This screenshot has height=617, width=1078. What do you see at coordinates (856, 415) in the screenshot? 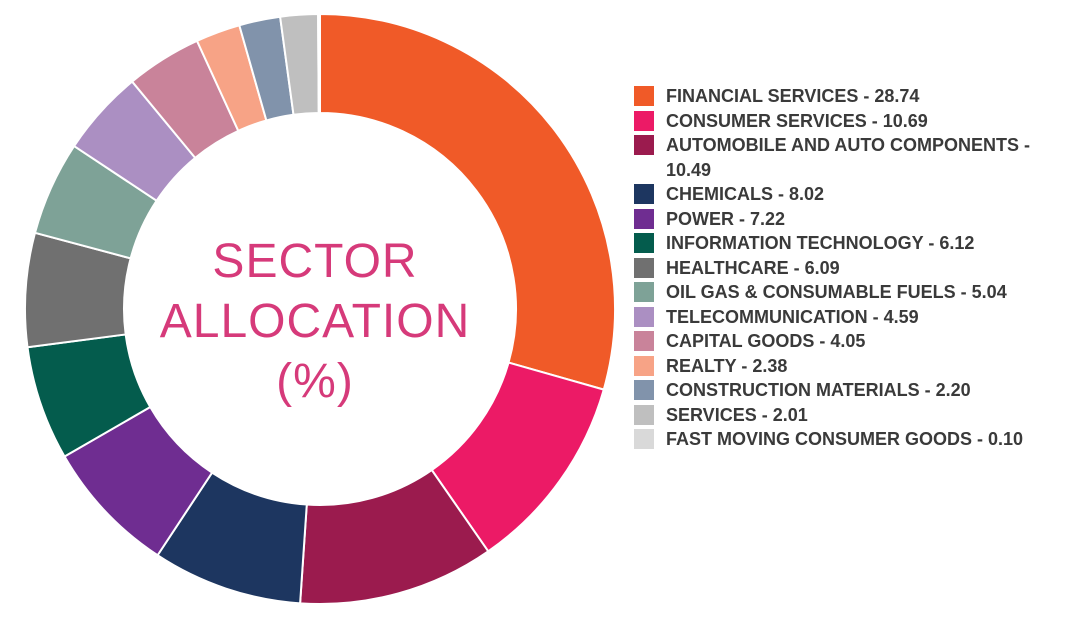
I see `legend-item: SERVICES - 2.01` at bounding box center [856, 415].